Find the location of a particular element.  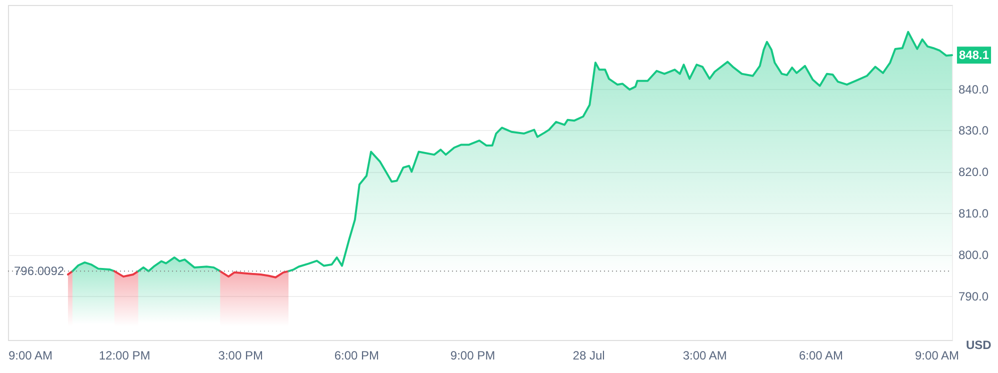

y-tick-label: 810.0 is located at coordinates (973, 213).